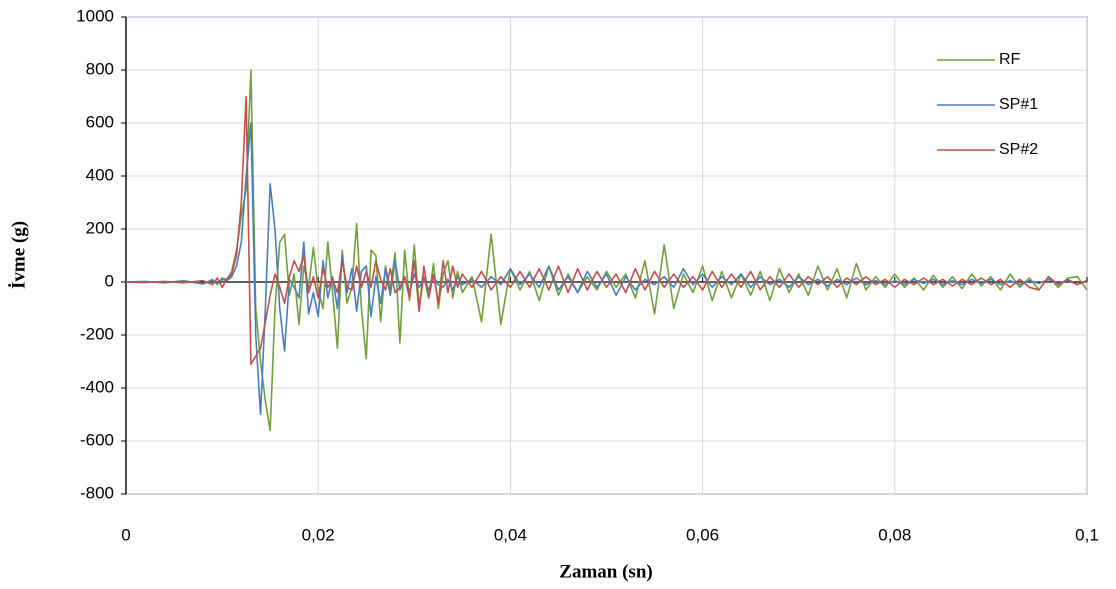  Describe the element at coordinates (97, 333) in the screenshot. I see `y-tick-label: -200` at that location.